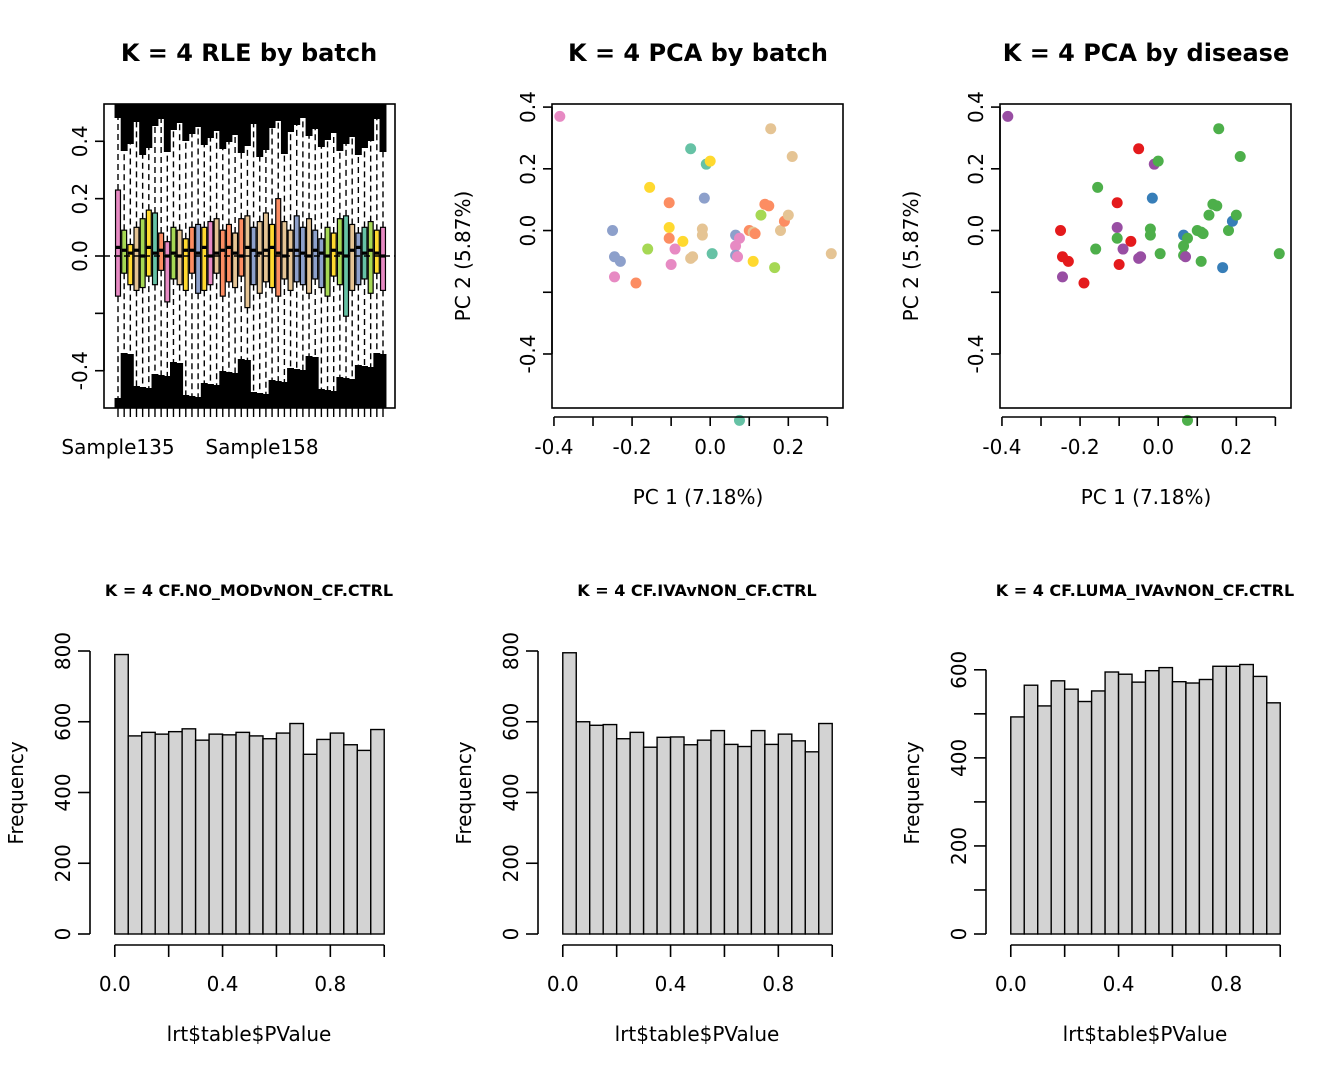 The width and height of the screenshot is (1344, 1075). I want to click on hist-nomod-x-label: lrt$table$PValue, so click(249, 1034).